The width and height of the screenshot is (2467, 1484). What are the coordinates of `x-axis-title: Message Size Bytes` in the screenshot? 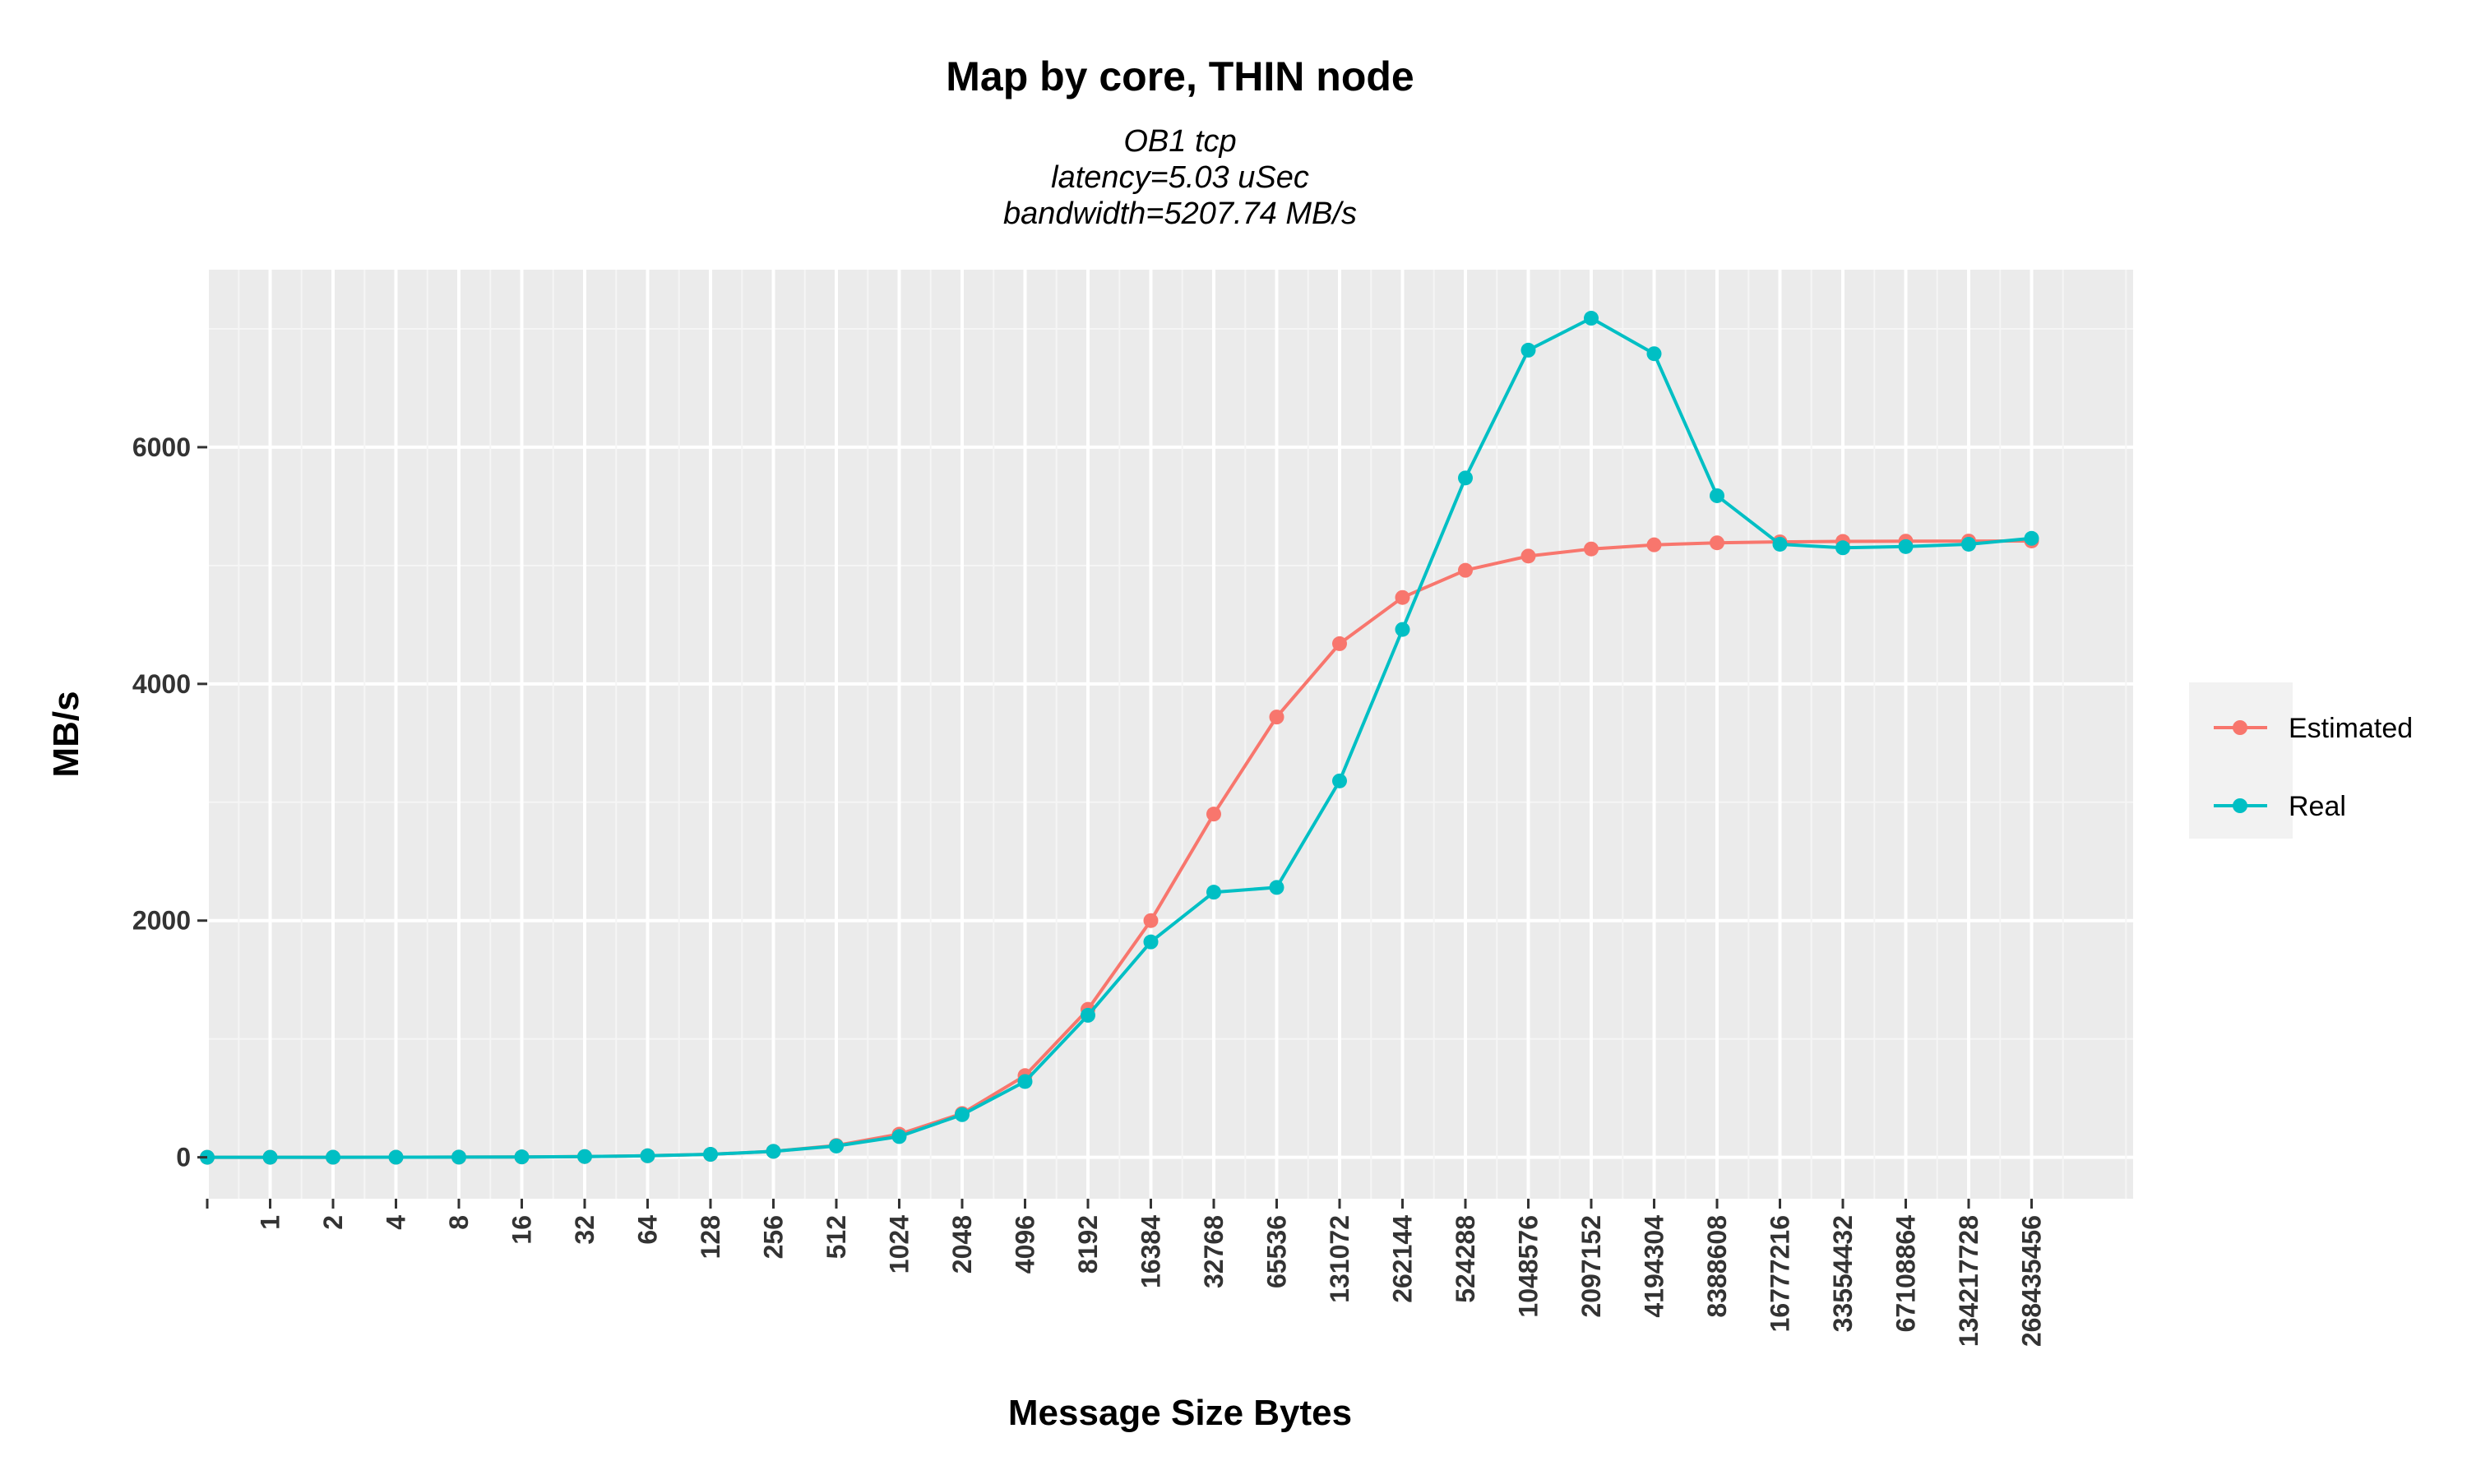 It's located at (1180, 1413).